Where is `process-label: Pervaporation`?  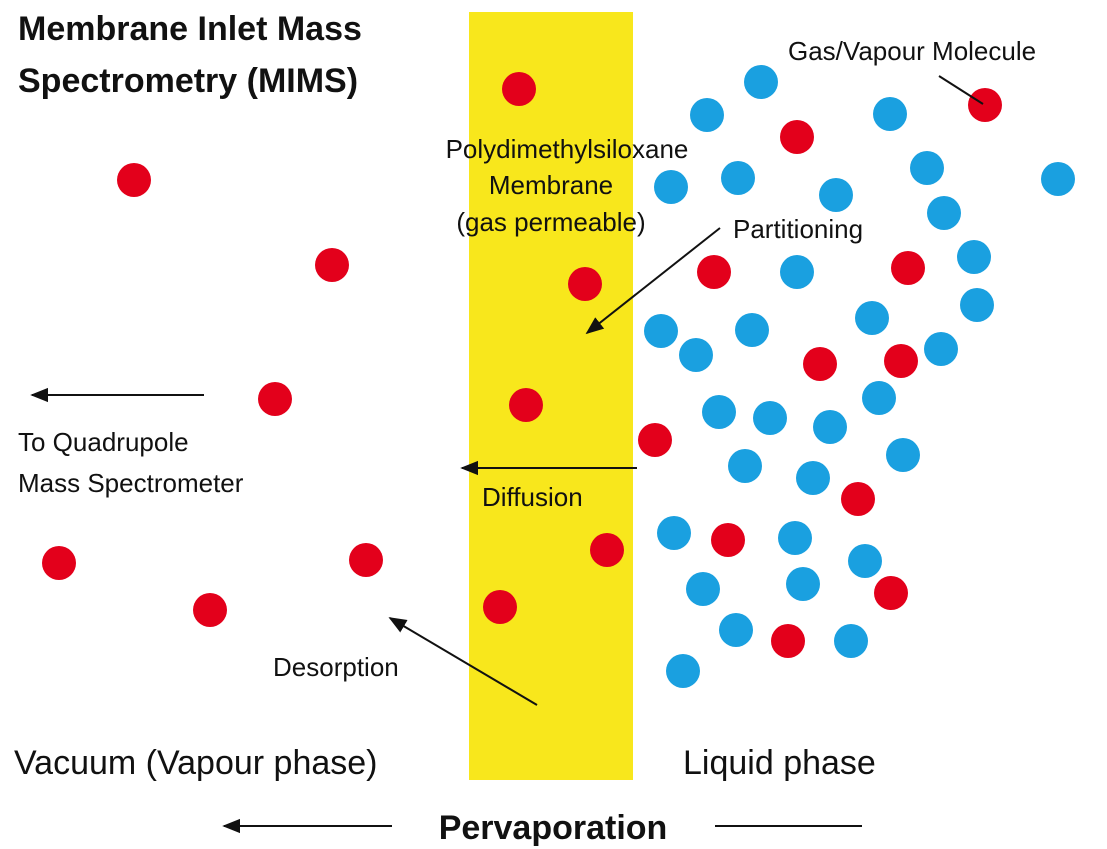
process-label: Pervaporation is located at coordinates (553, 828).